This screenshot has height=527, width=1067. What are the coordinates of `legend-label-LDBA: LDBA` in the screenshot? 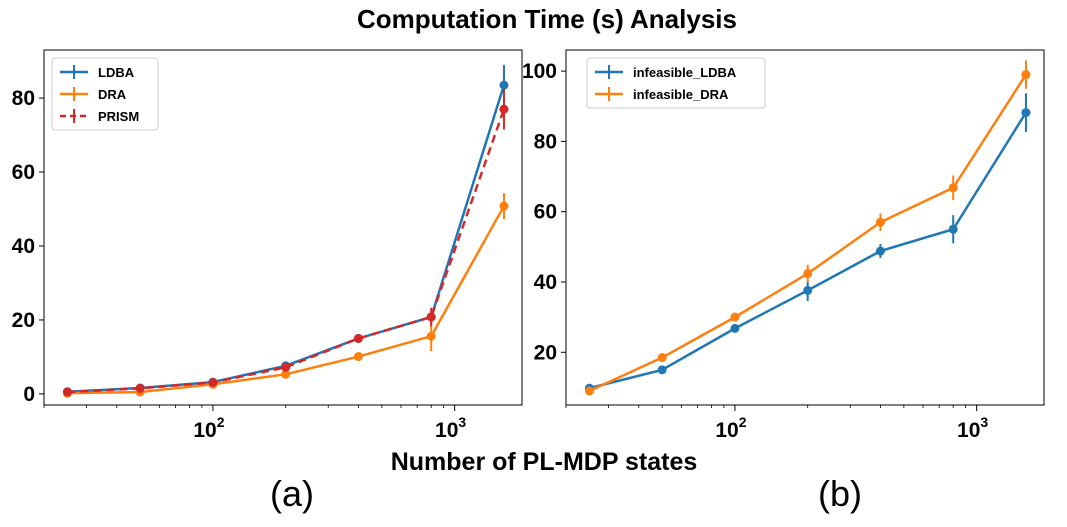 It's located at (116, 72).